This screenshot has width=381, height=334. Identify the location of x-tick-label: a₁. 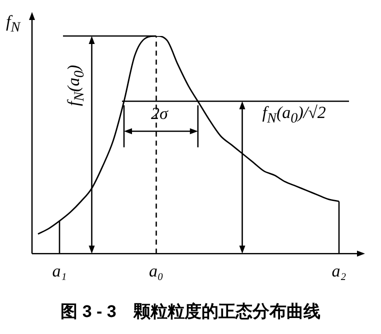
(59, 270).